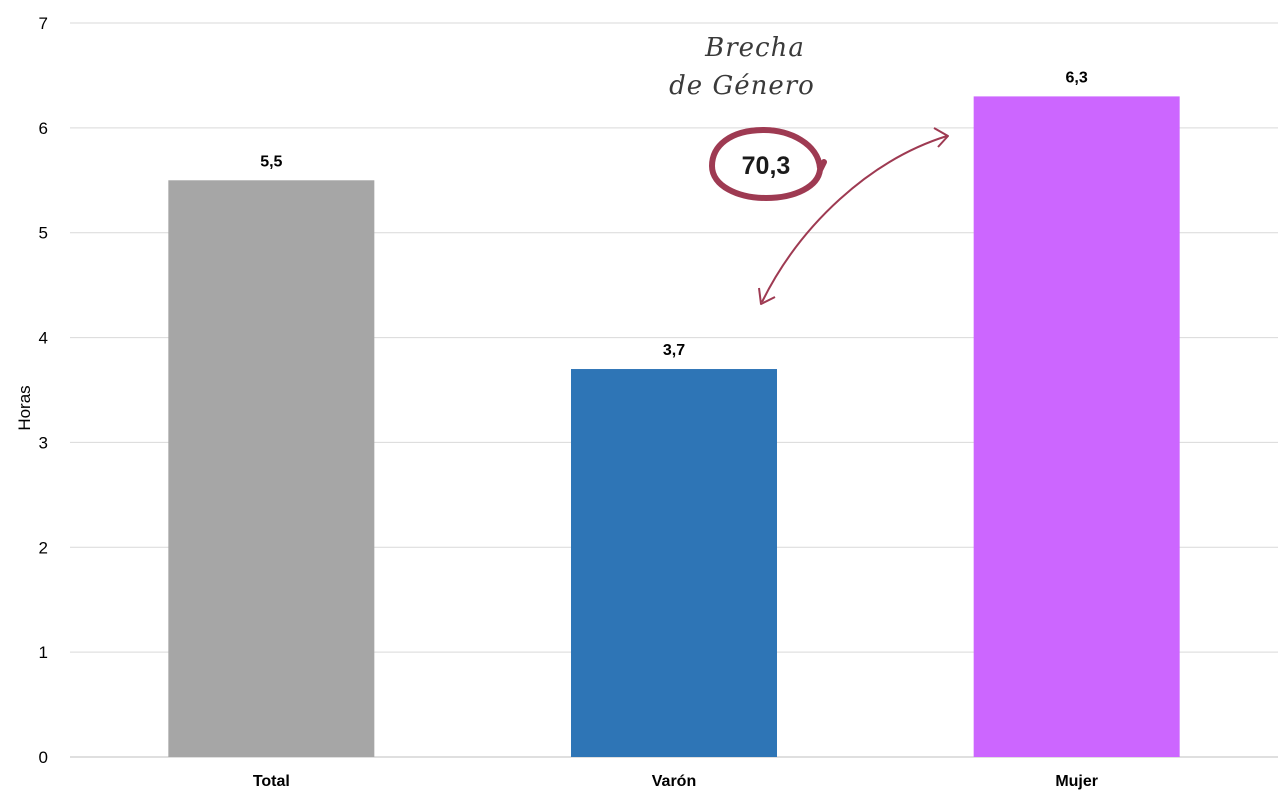 The height and width of the screenshot is (792, 1280). I want to click on arrowhead-top-icon, so click(941, 137).